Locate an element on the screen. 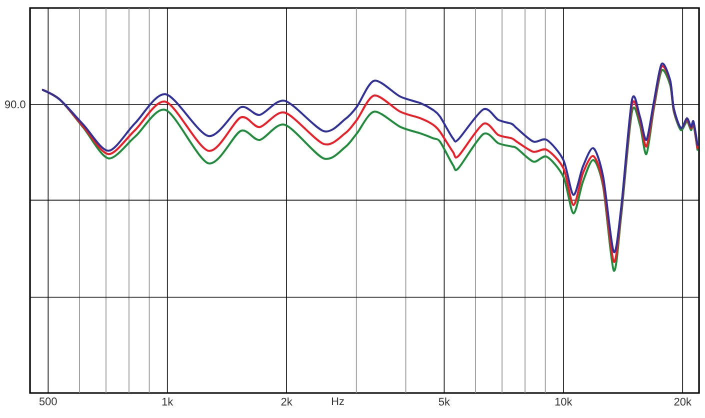 This screenshot has height=418, width=705. x-tick-label: 1k is located at coordinates (168, 402).